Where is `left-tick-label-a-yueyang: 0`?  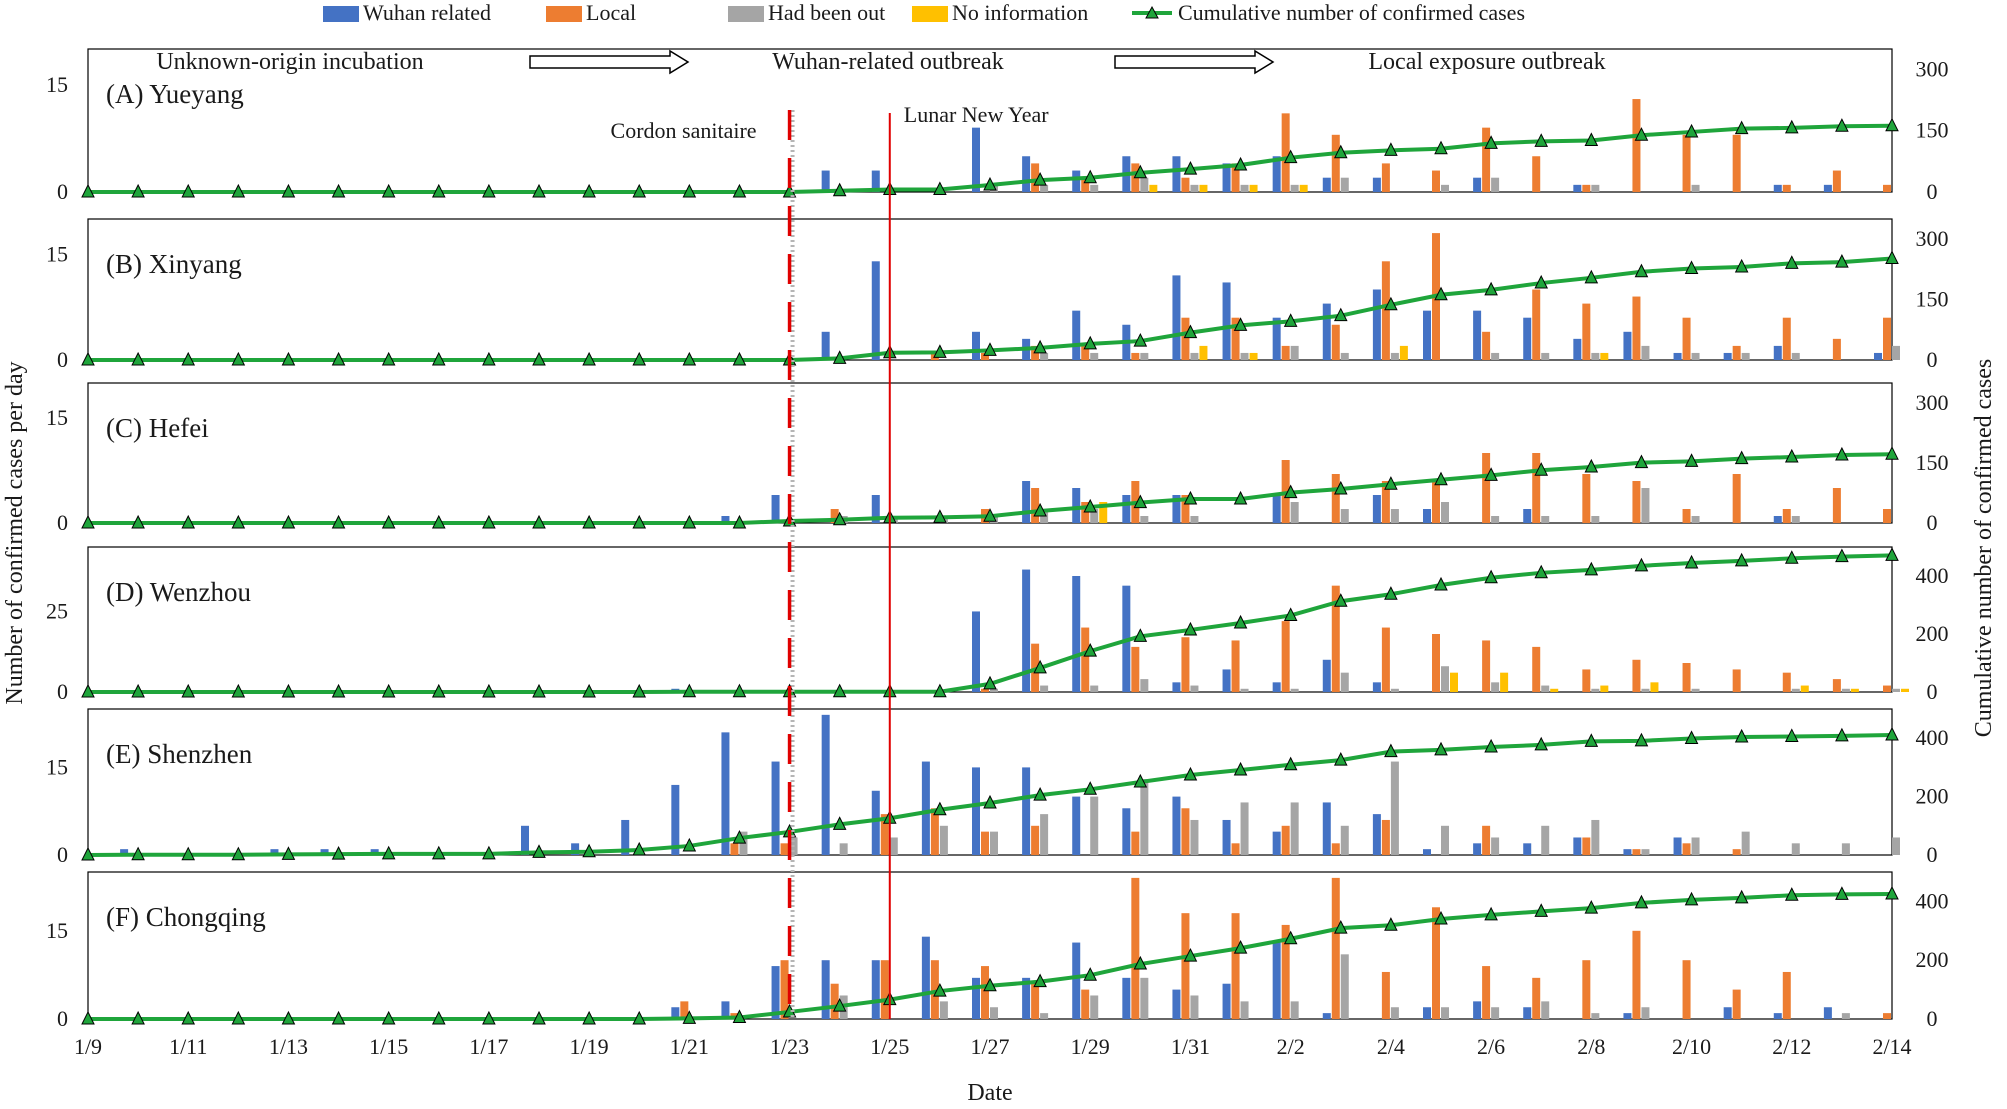 left-tick-label-a-yueyang: 0 is located at coordinates (62, 191).